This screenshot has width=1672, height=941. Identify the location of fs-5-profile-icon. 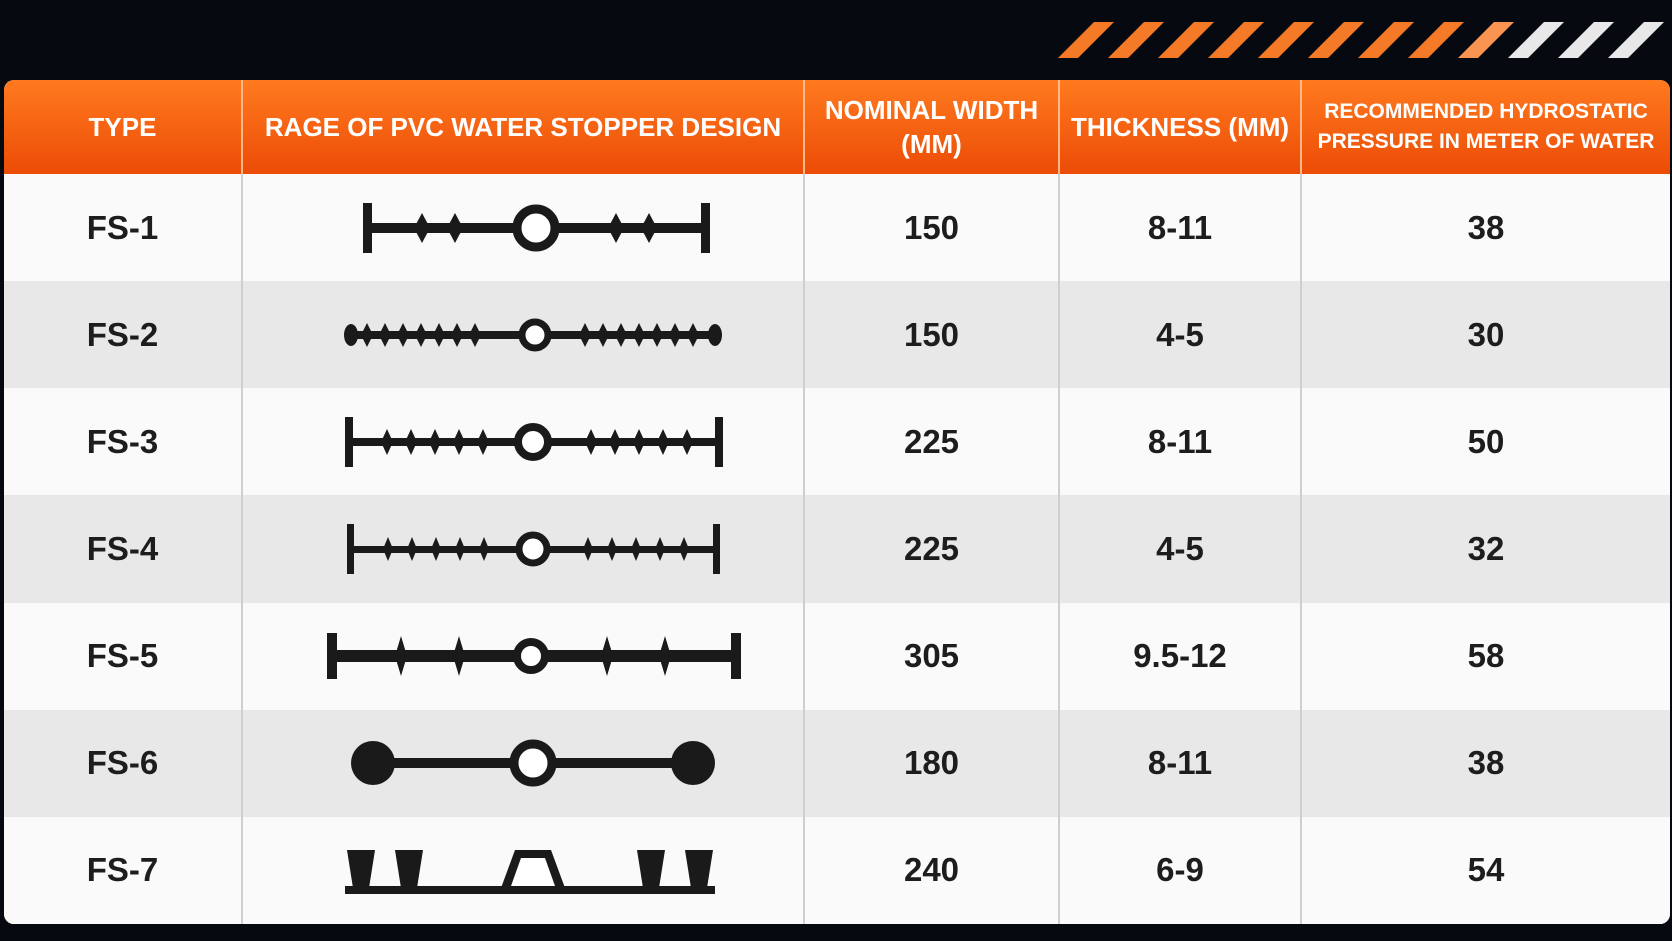
(534, 656).